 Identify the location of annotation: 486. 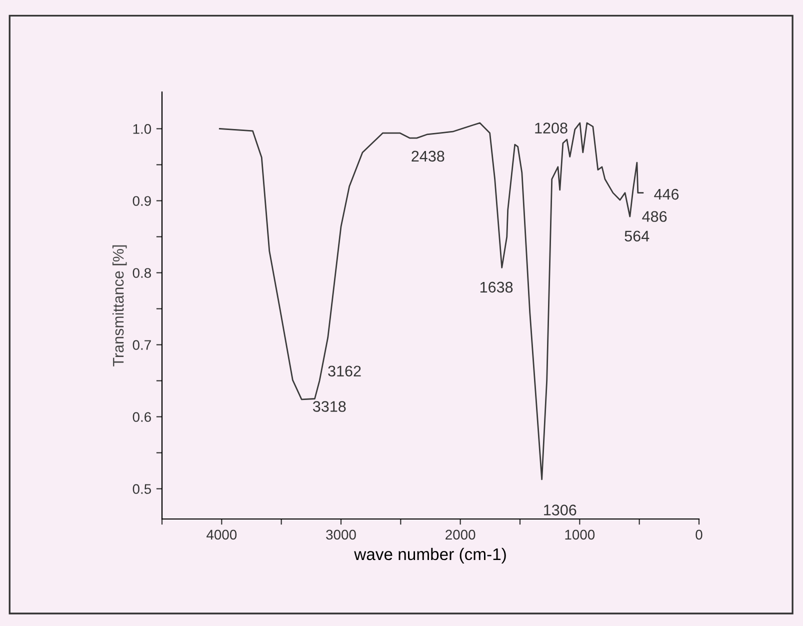
(654, 216).